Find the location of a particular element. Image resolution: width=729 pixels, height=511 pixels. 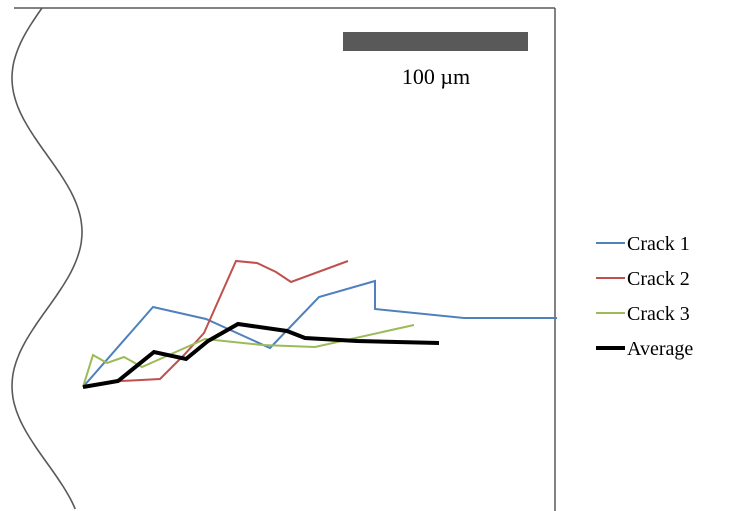

legend-label-crack-1: Crack 1 is located at coordinates (658, 244).